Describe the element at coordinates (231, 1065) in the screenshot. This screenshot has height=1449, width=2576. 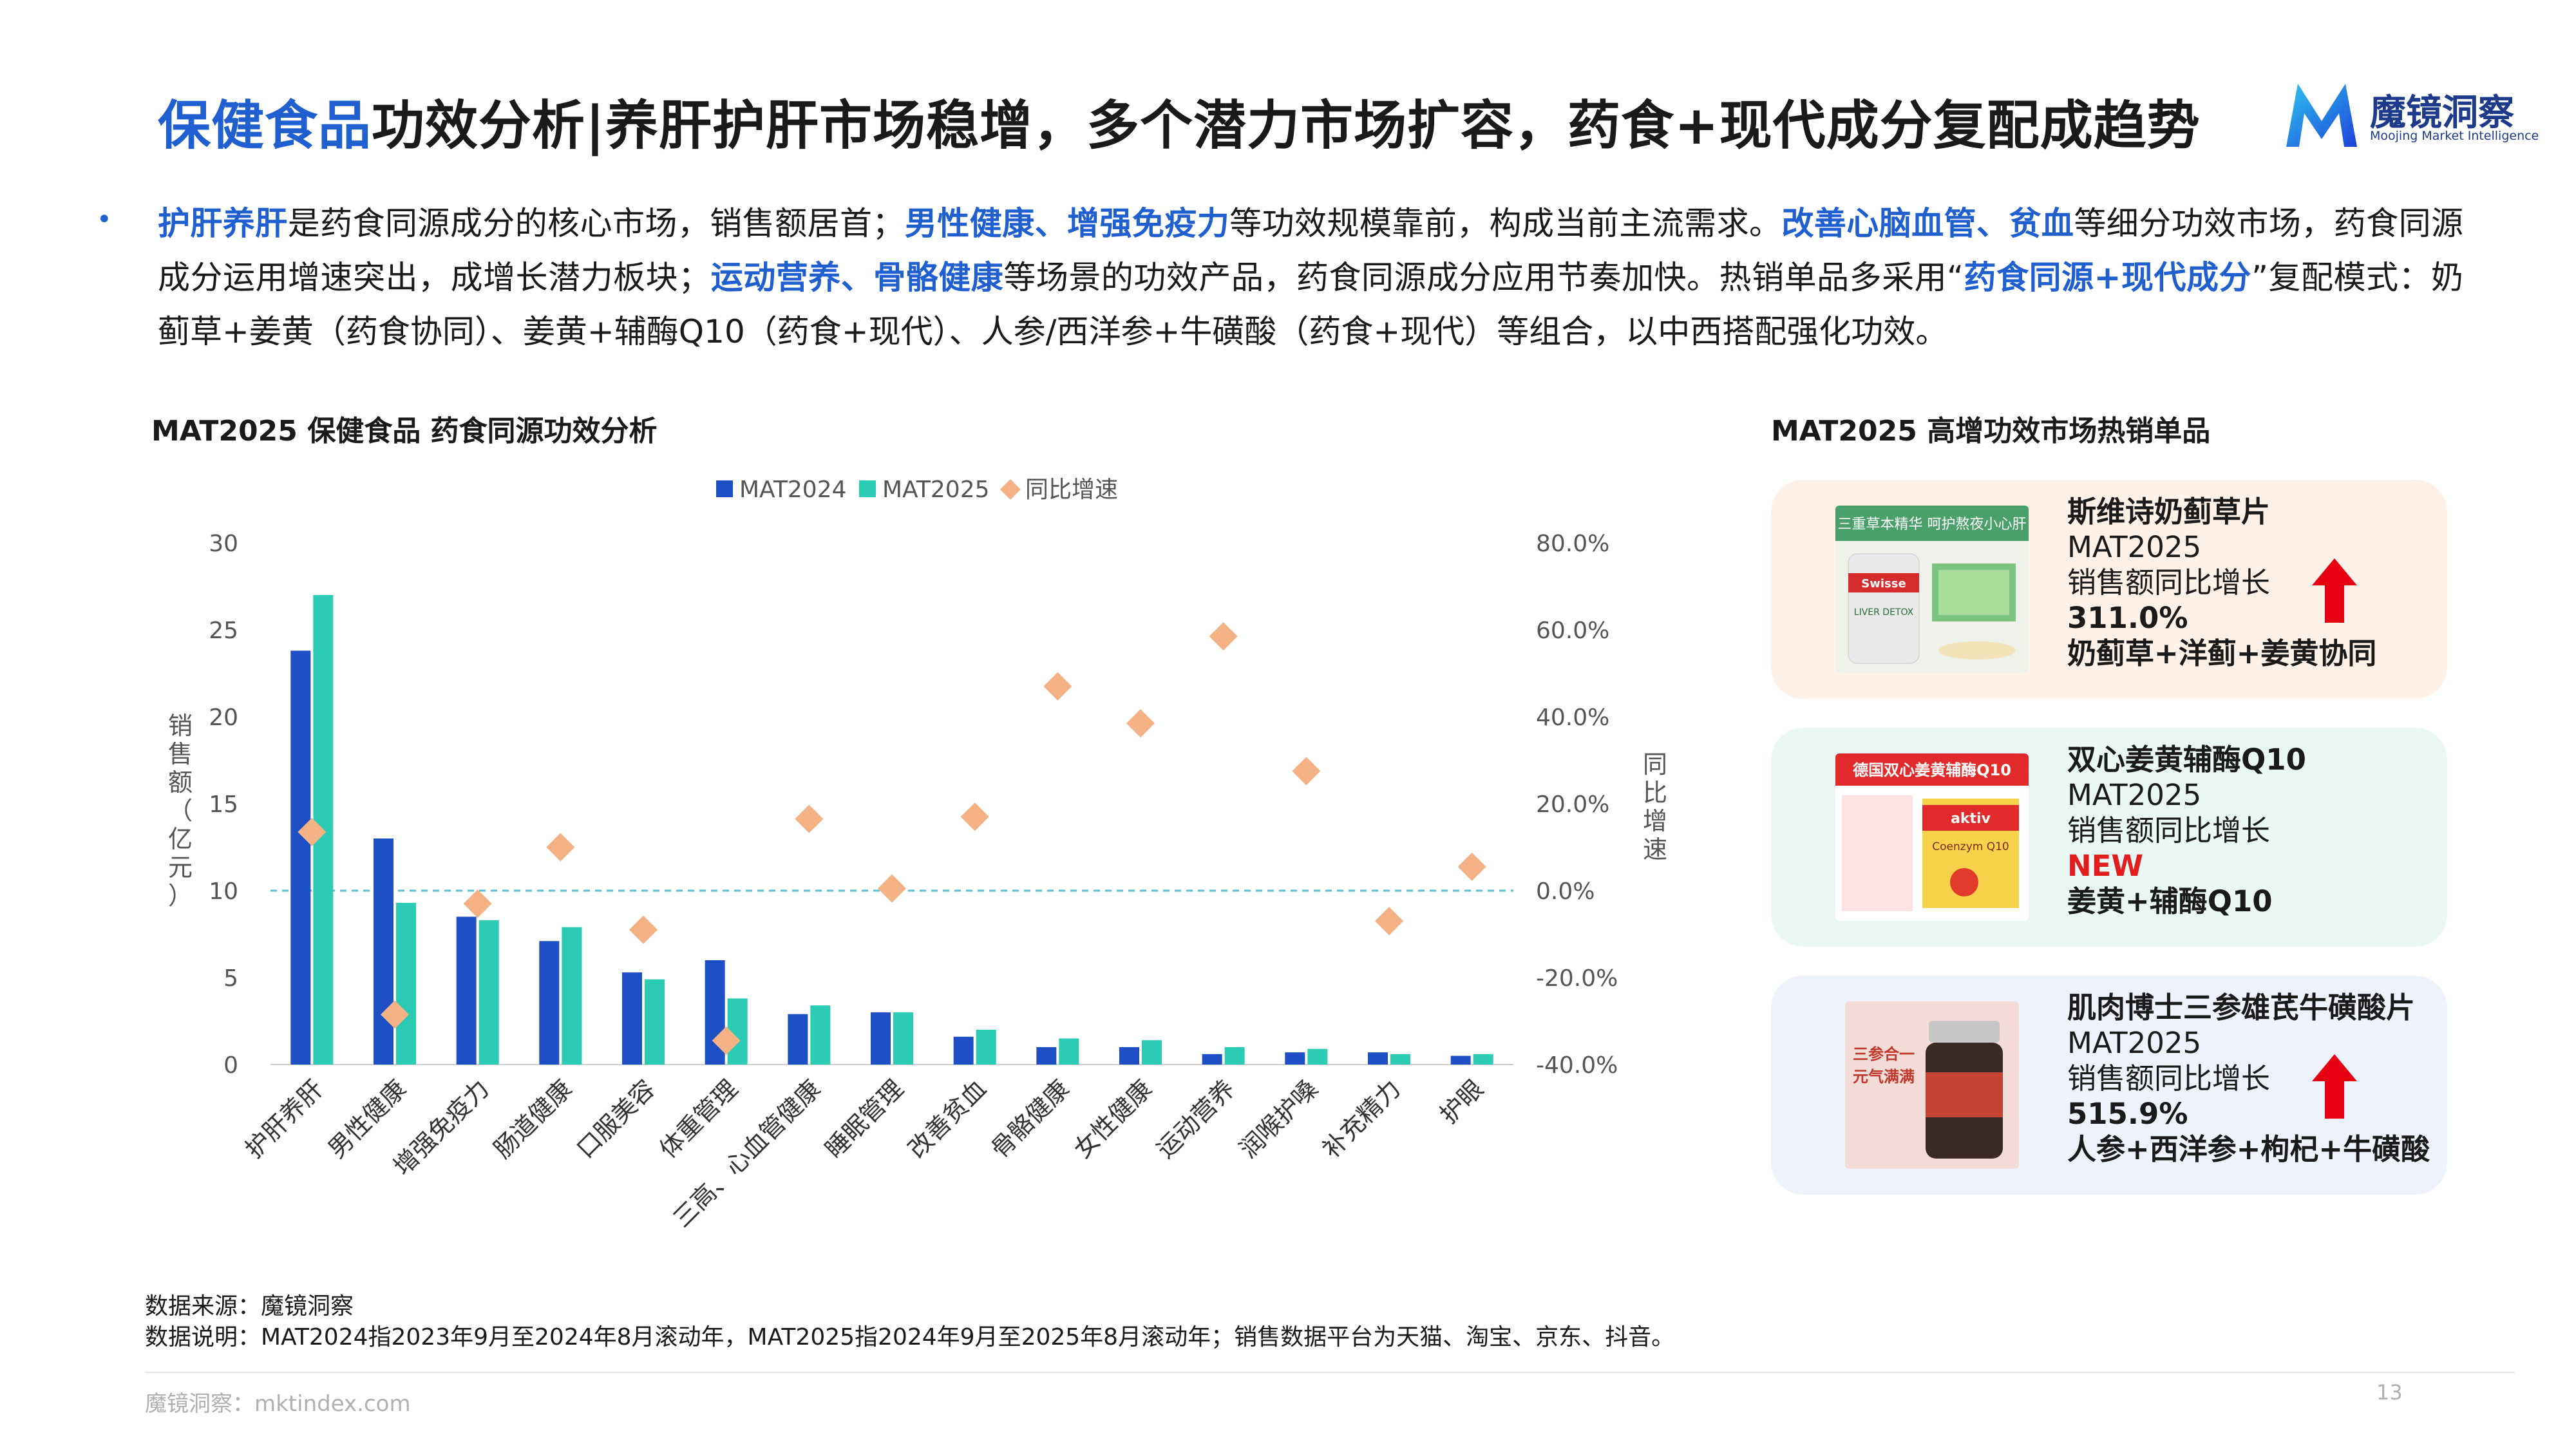
I see `y-tick-label: 0` at that location.